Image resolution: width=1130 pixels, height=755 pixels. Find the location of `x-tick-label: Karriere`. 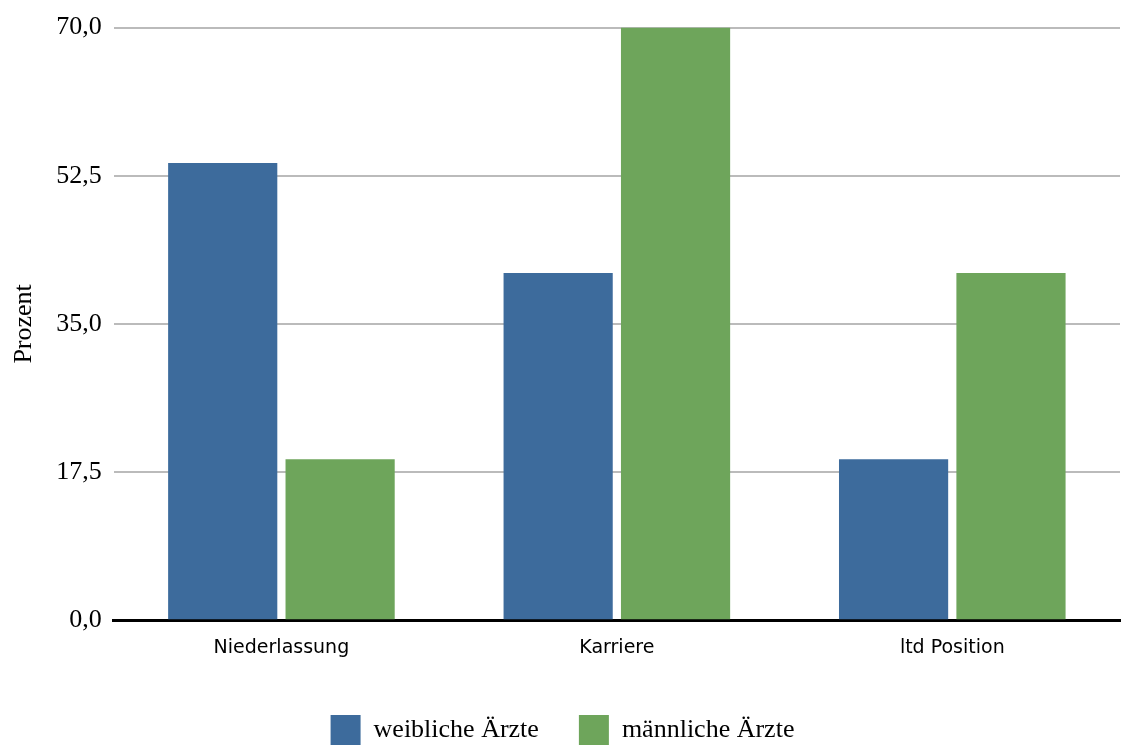

x-tick-label: Karriere is located at coordinates (617, 645).